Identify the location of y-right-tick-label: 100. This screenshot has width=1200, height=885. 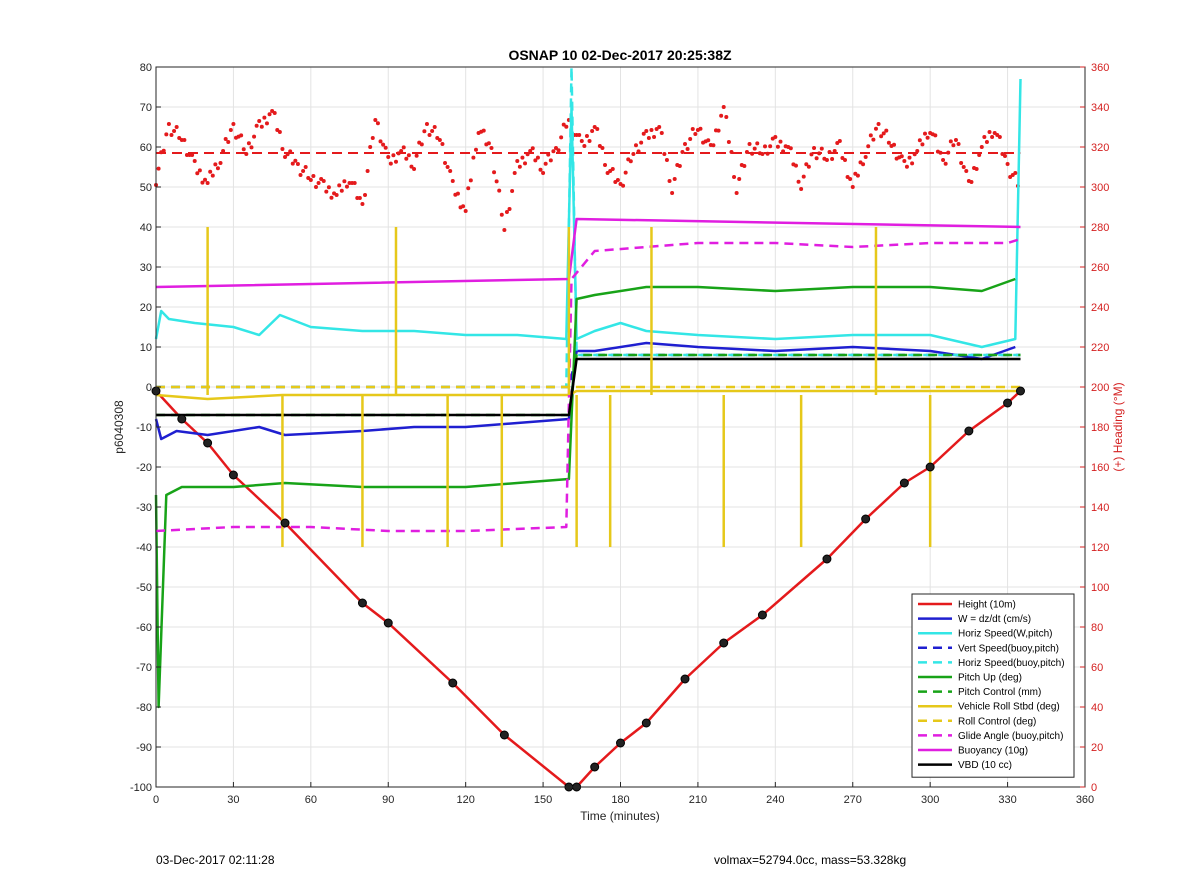
(1100, 588).